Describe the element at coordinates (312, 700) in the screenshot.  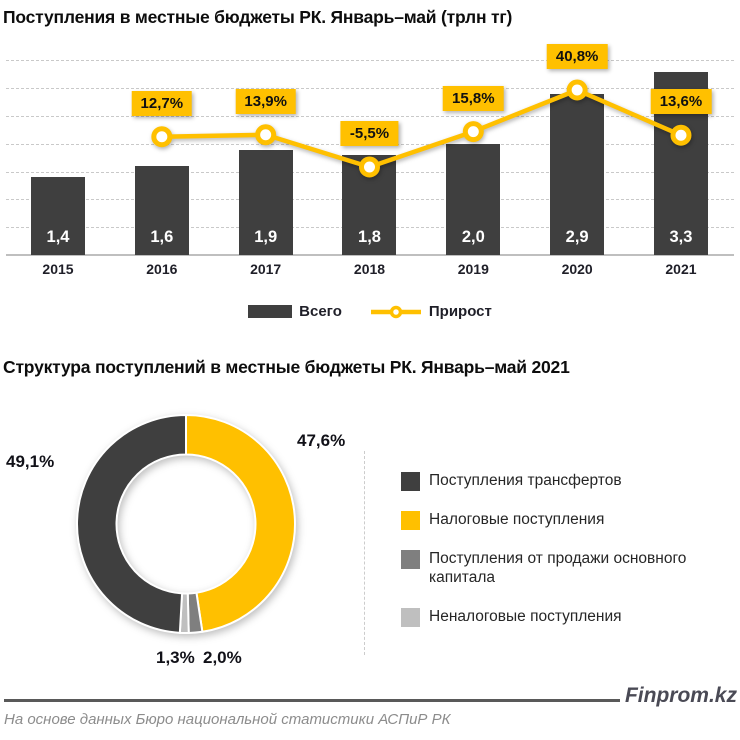
I see `footer-divider` at that location.